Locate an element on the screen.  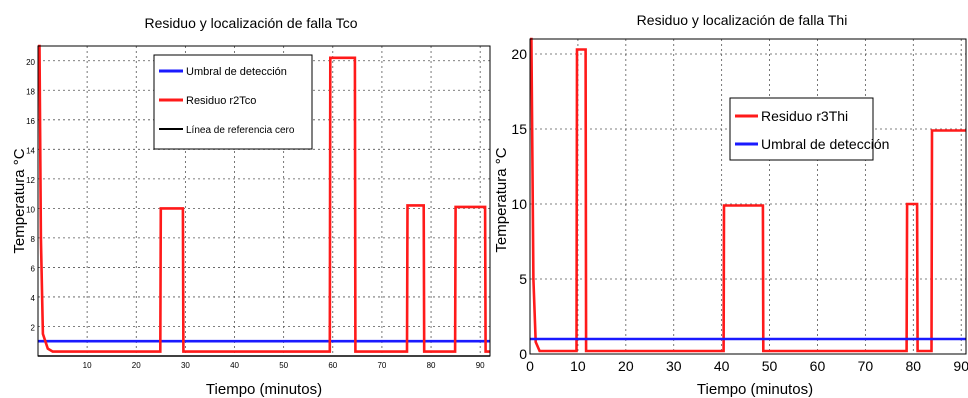
chart-left-xlabel: Tiempo (minutos) is located at coordinates (264, 389).